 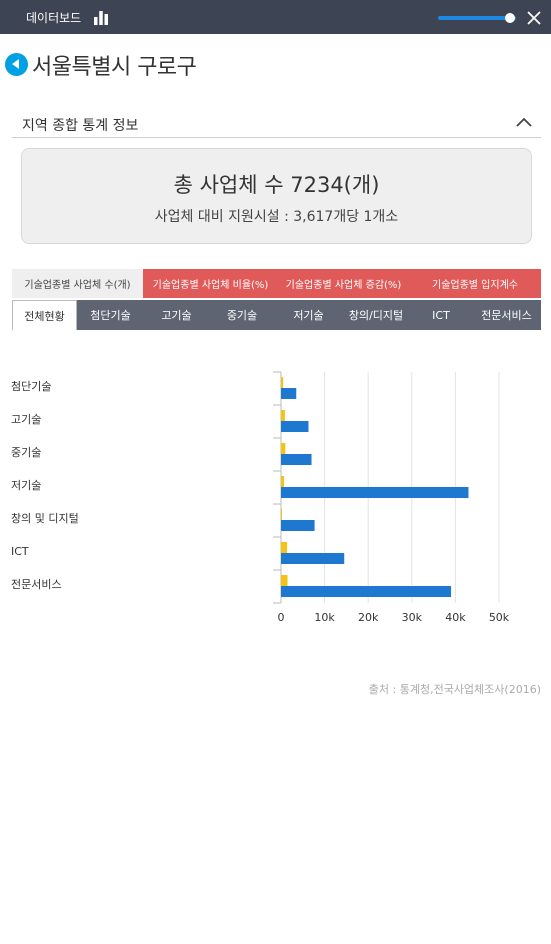 What do you see at coordinates (343, 283) in the screenshot?
I see `tab-business-change: 기술업종별 사업체 증감(%)` at bounding box center [343, 283].